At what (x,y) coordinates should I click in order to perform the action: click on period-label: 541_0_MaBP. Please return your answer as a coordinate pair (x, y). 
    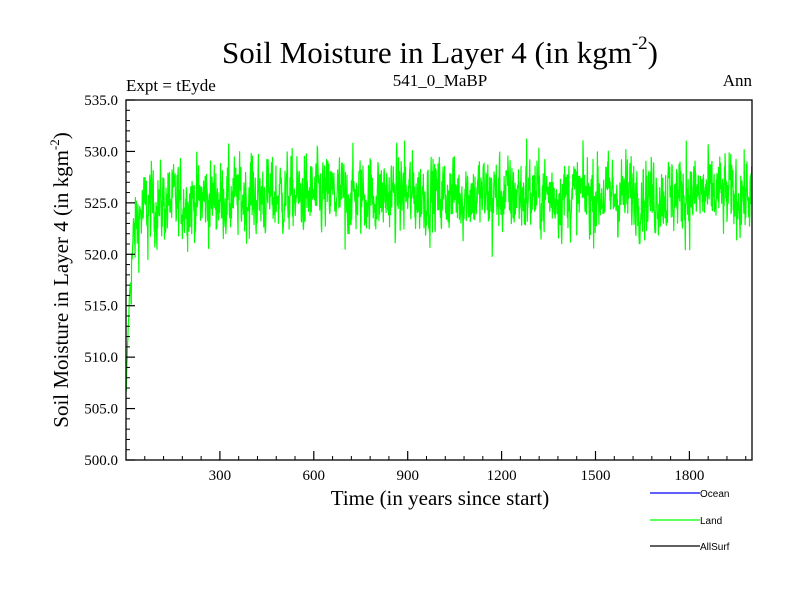
    Looking at the image, I should click on (440, 80).